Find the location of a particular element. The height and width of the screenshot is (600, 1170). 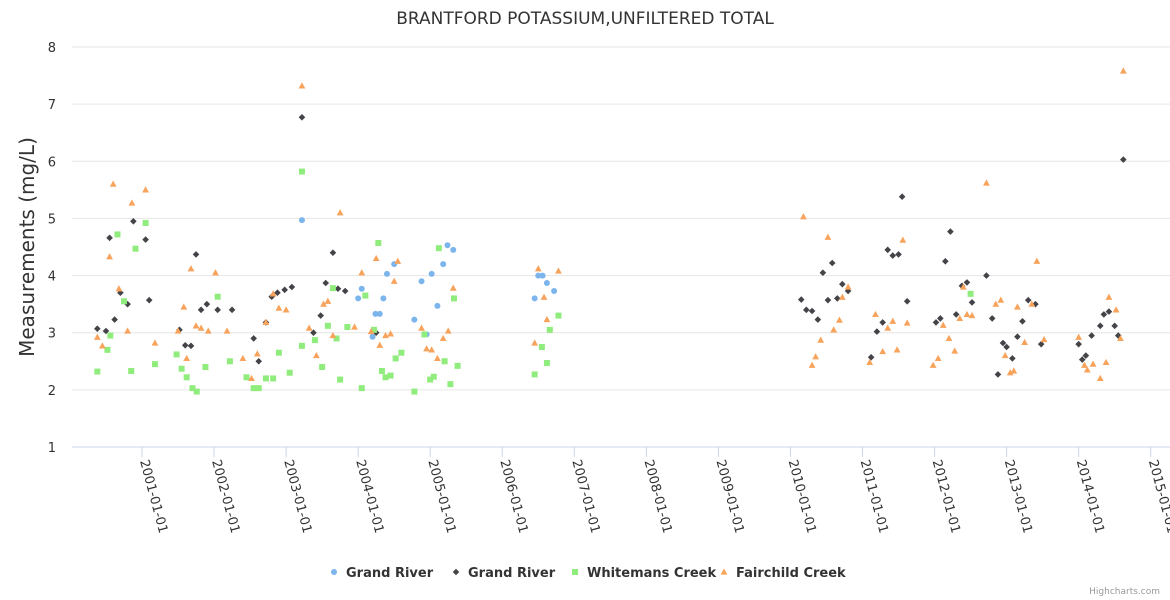

y-tick-label: 7 is located at coordinates (52, 105).